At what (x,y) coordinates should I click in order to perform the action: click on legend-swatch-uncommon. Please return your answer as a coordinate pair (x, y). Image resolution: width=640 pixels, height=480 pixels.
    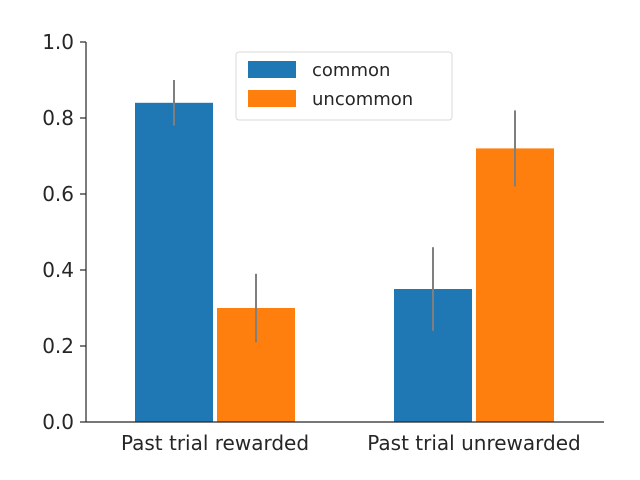
    Looking at the image, I should click on (272, 98).